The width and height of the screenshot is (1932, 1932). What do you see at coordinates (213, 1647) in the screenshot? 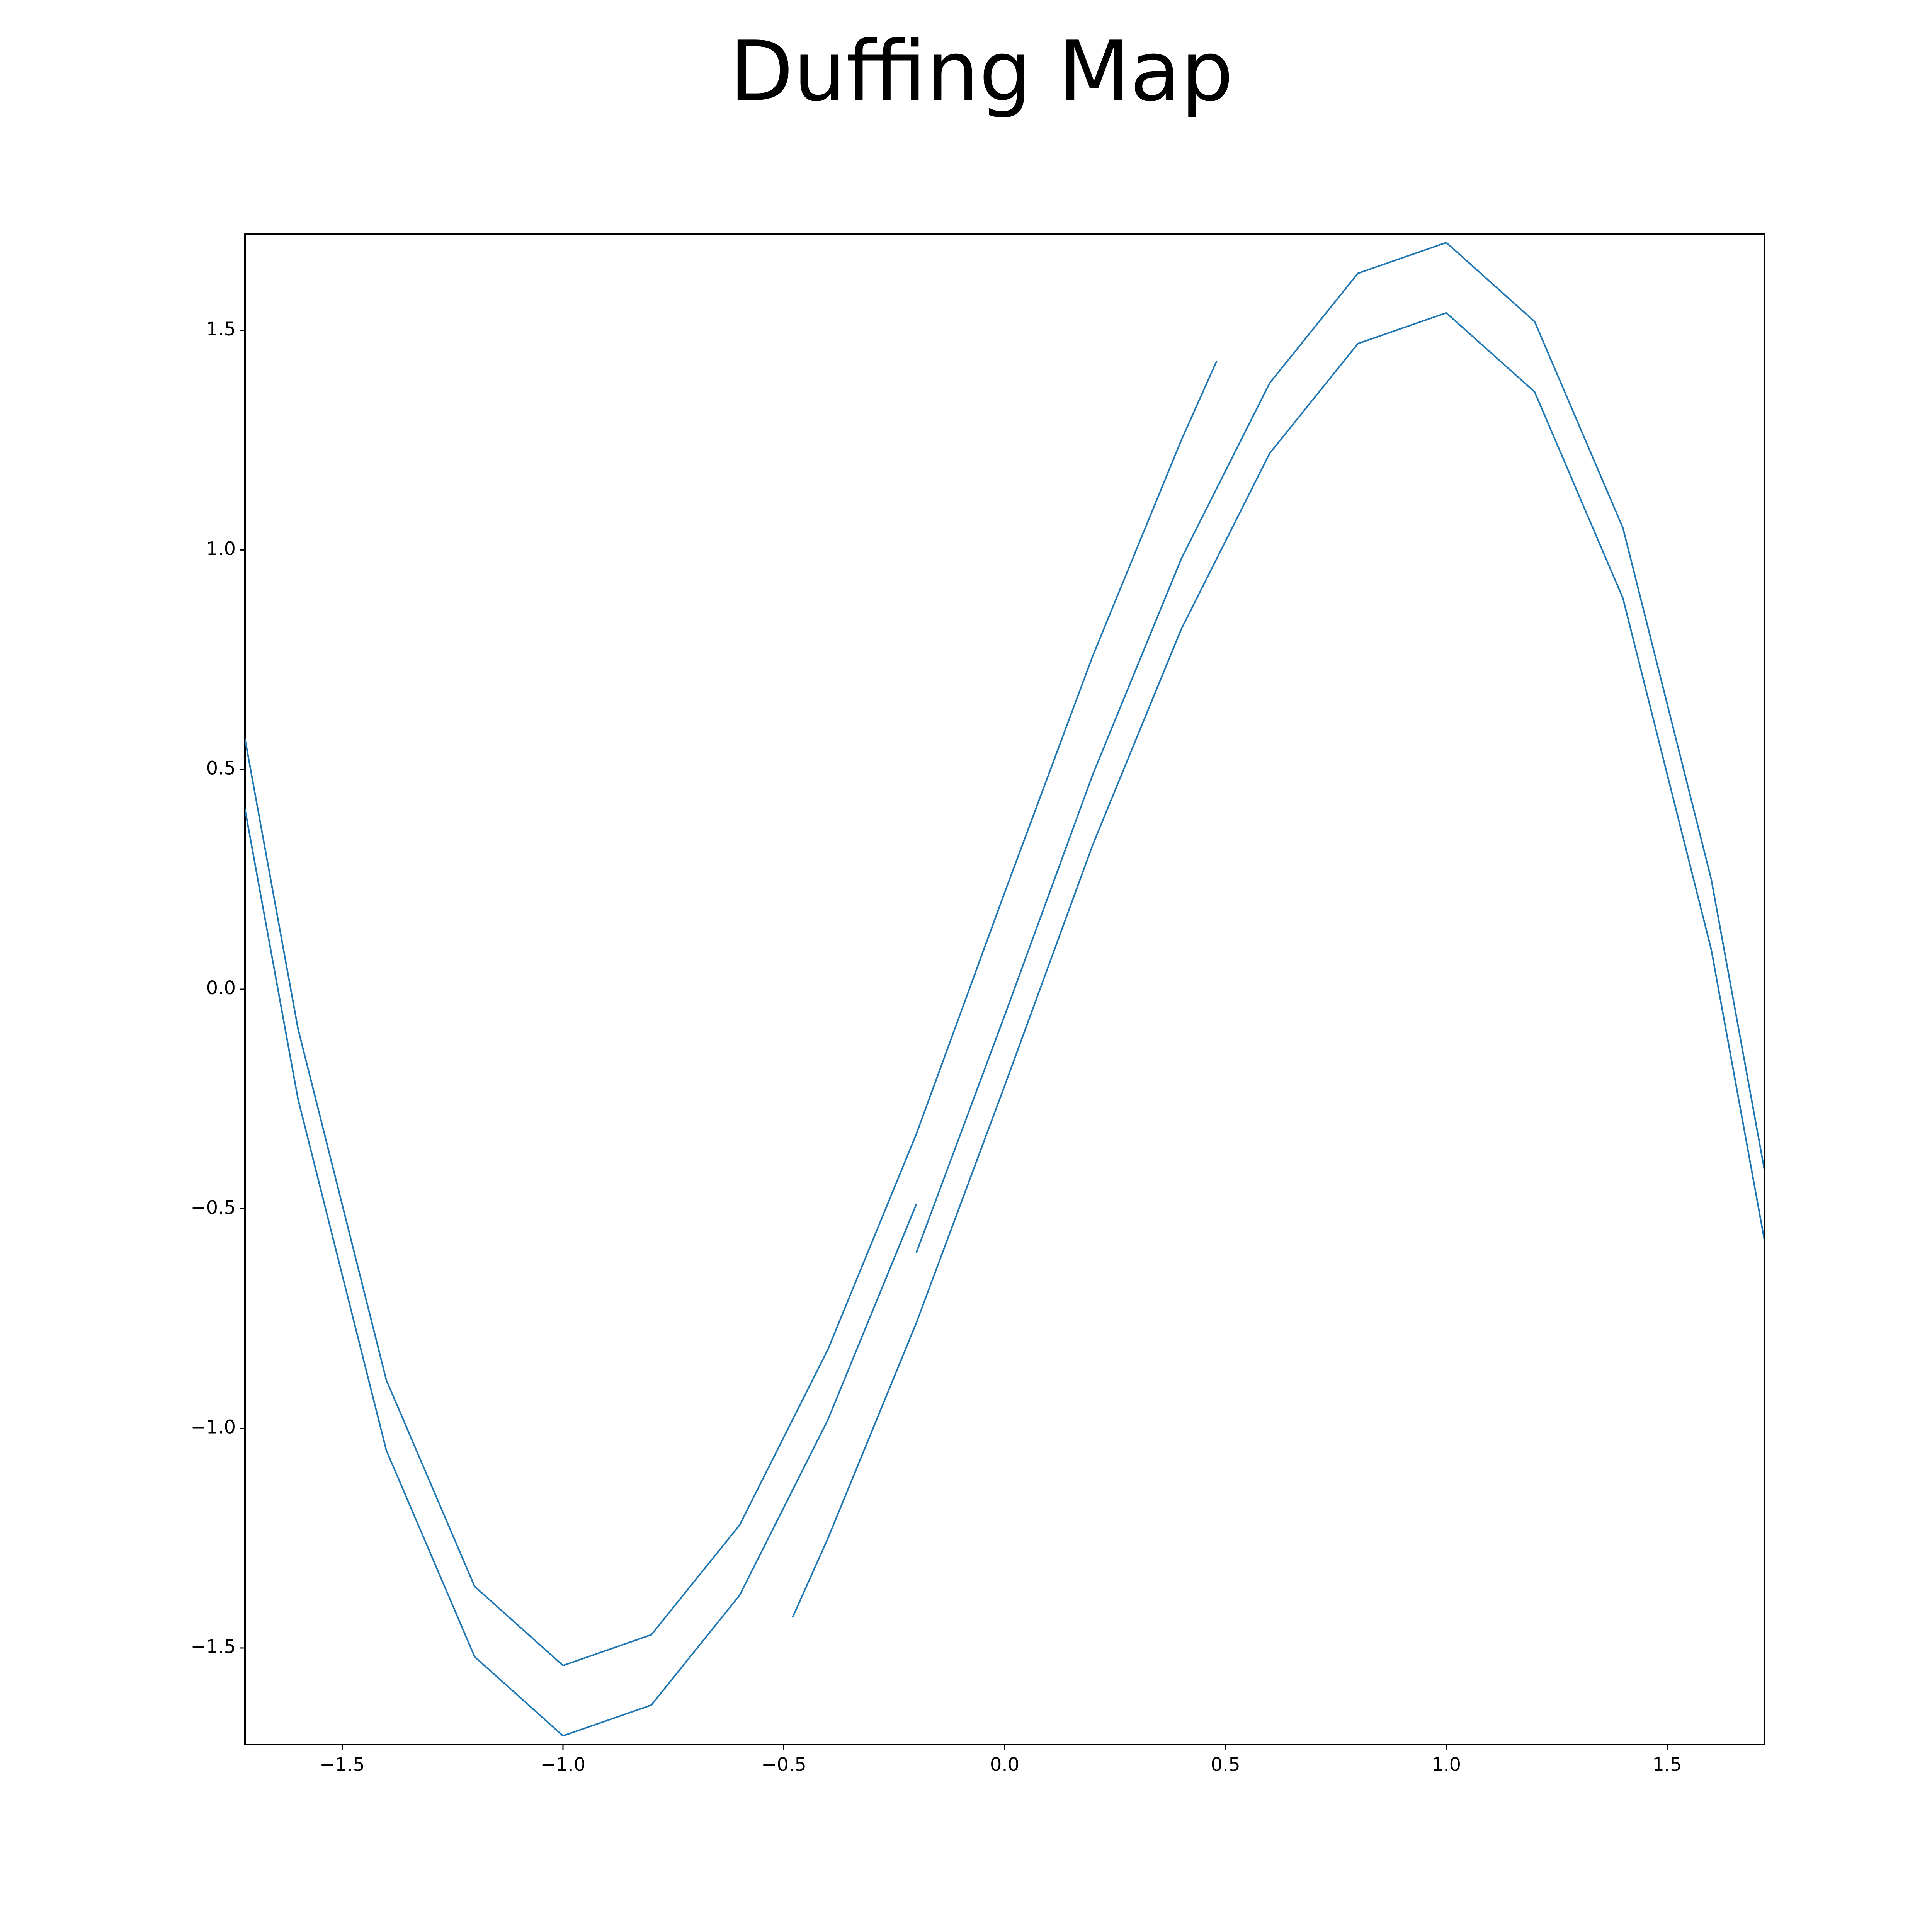
I see `y-tick-label: −1.5` at bounding box center [213, 1647].